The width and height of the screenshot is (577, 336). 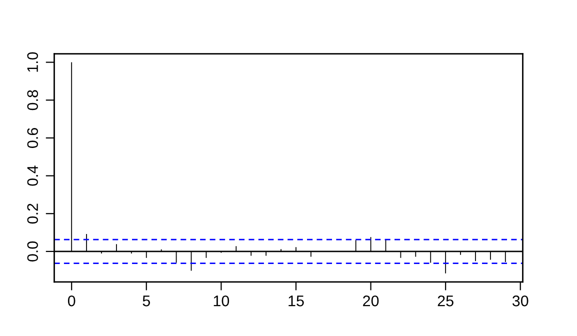 I want to click on y-tick-label: 0.8, so click(x=32, y=100).